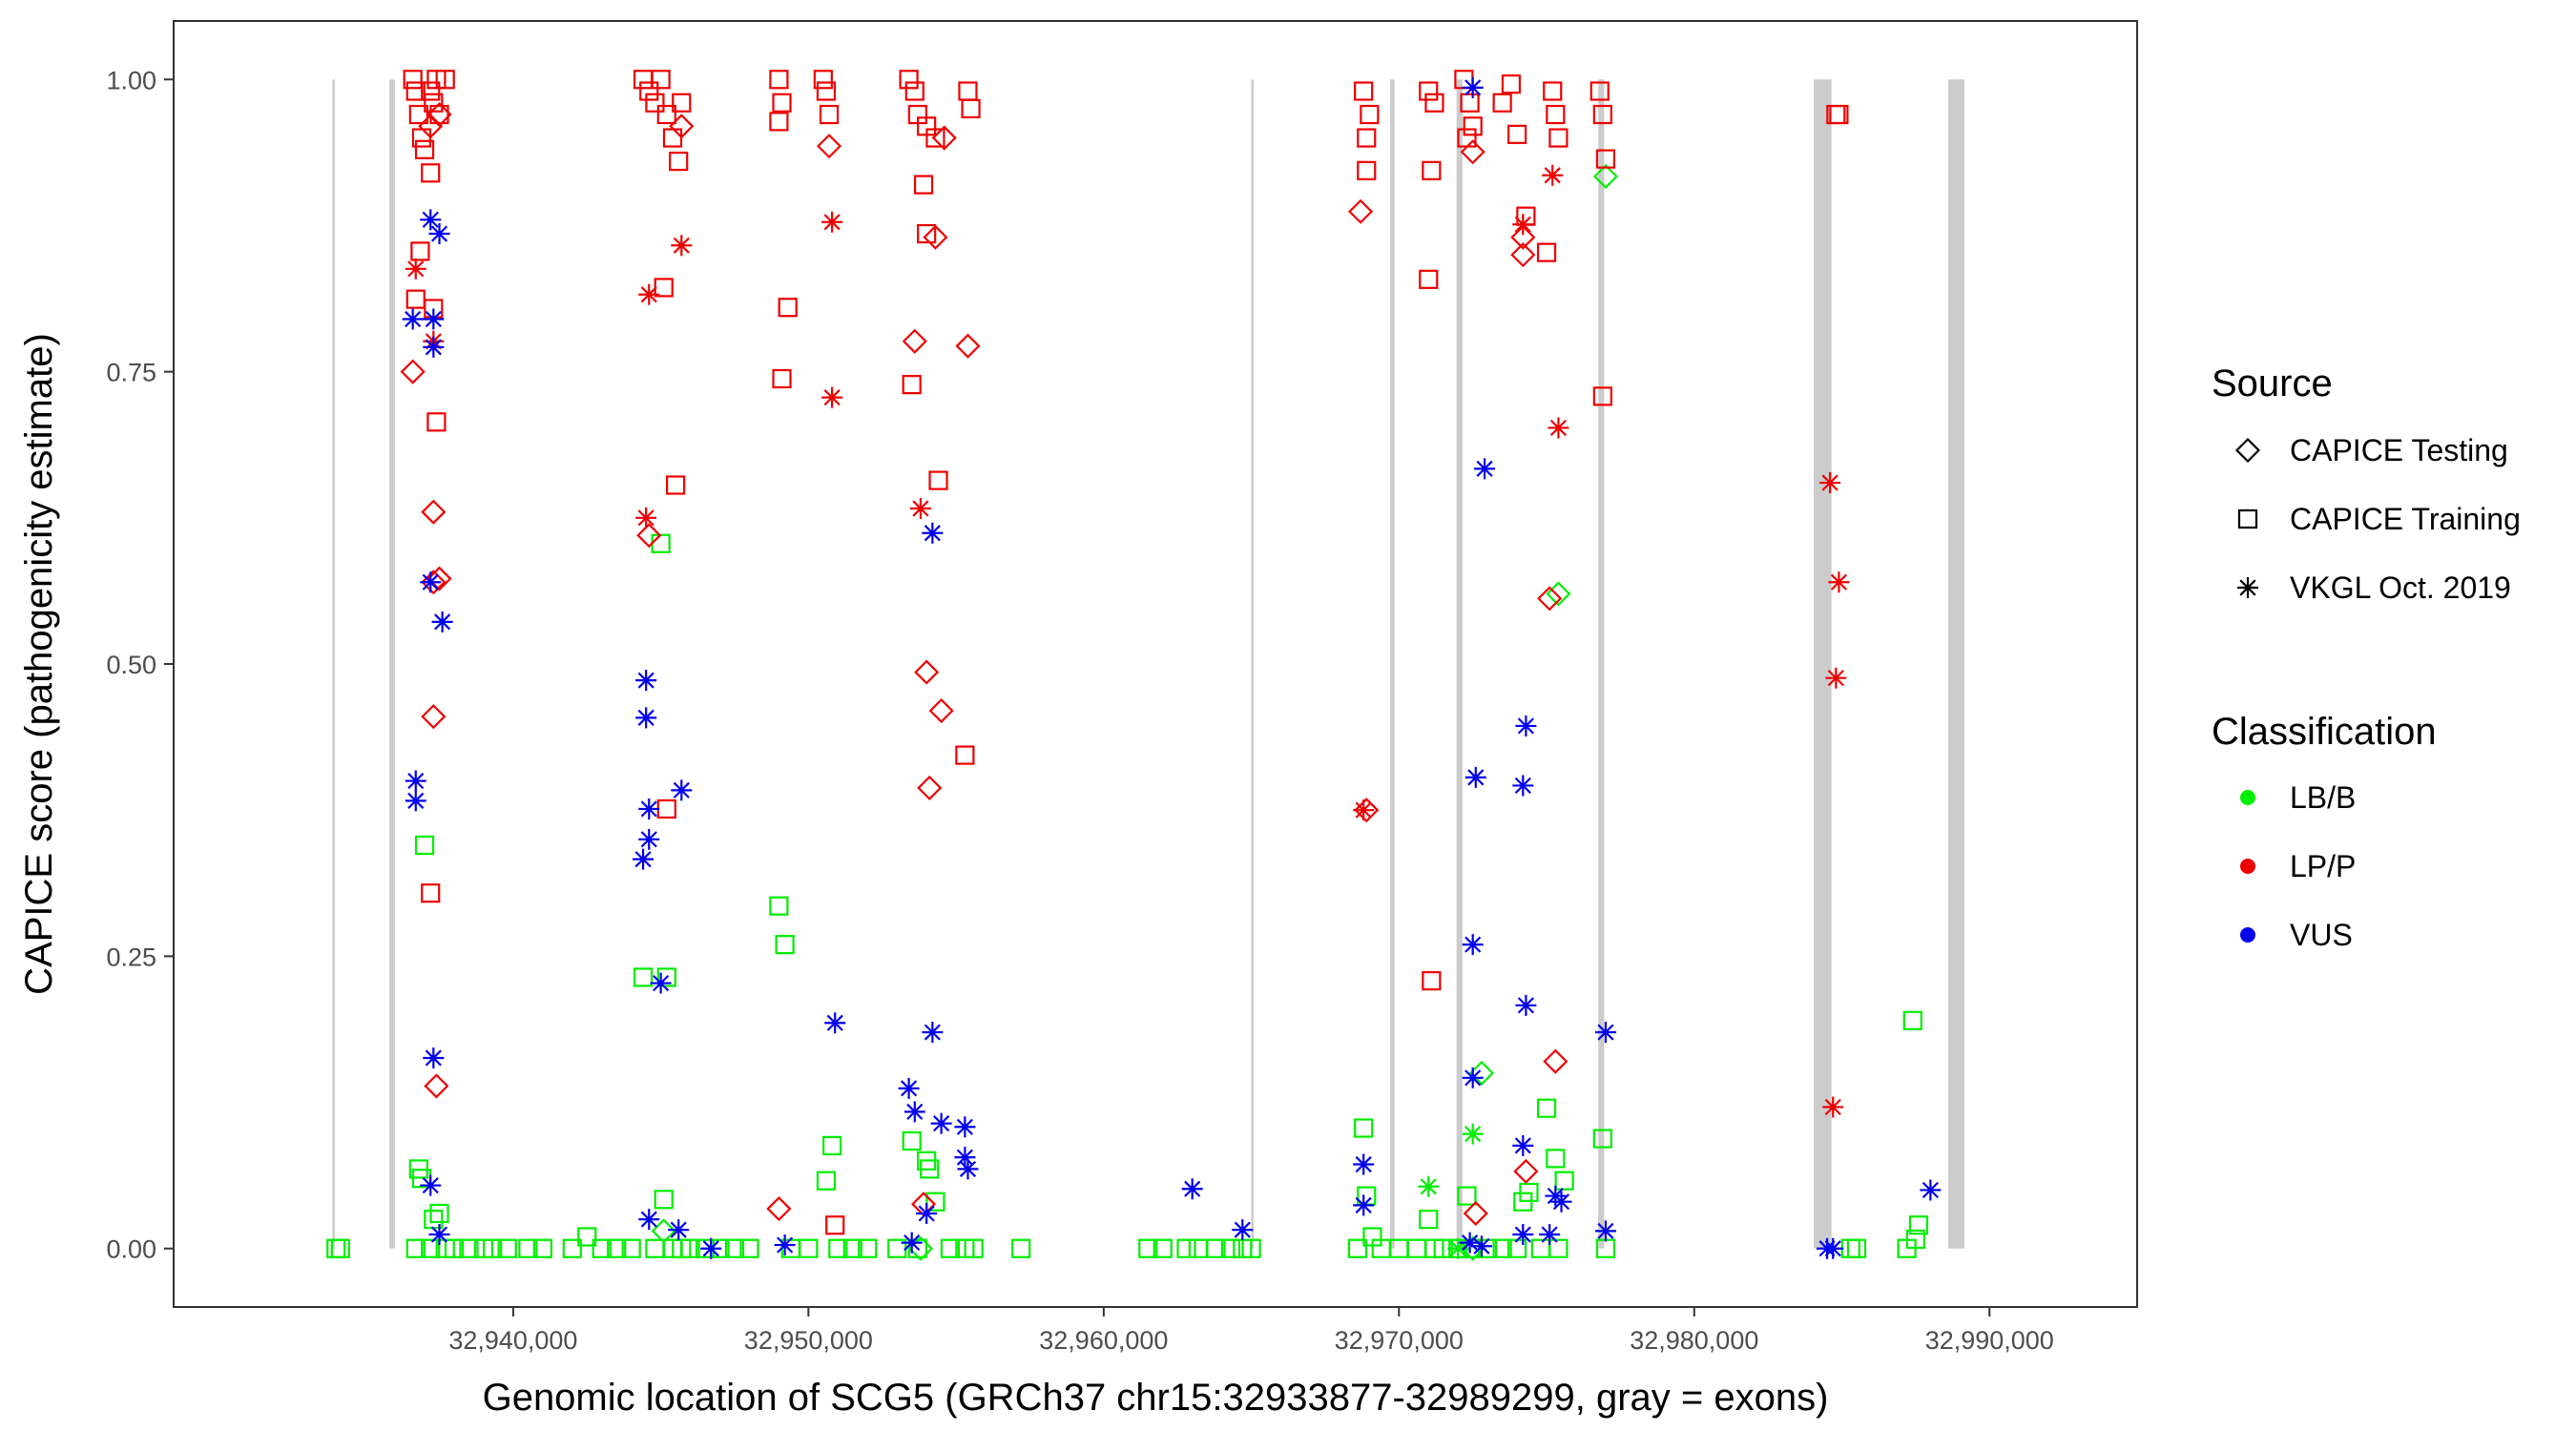  What do you see at coordinates (808, 1340) in the screenshot?
I see `x-tick-label: 32,950,000` at bounding box center [808, 1340].